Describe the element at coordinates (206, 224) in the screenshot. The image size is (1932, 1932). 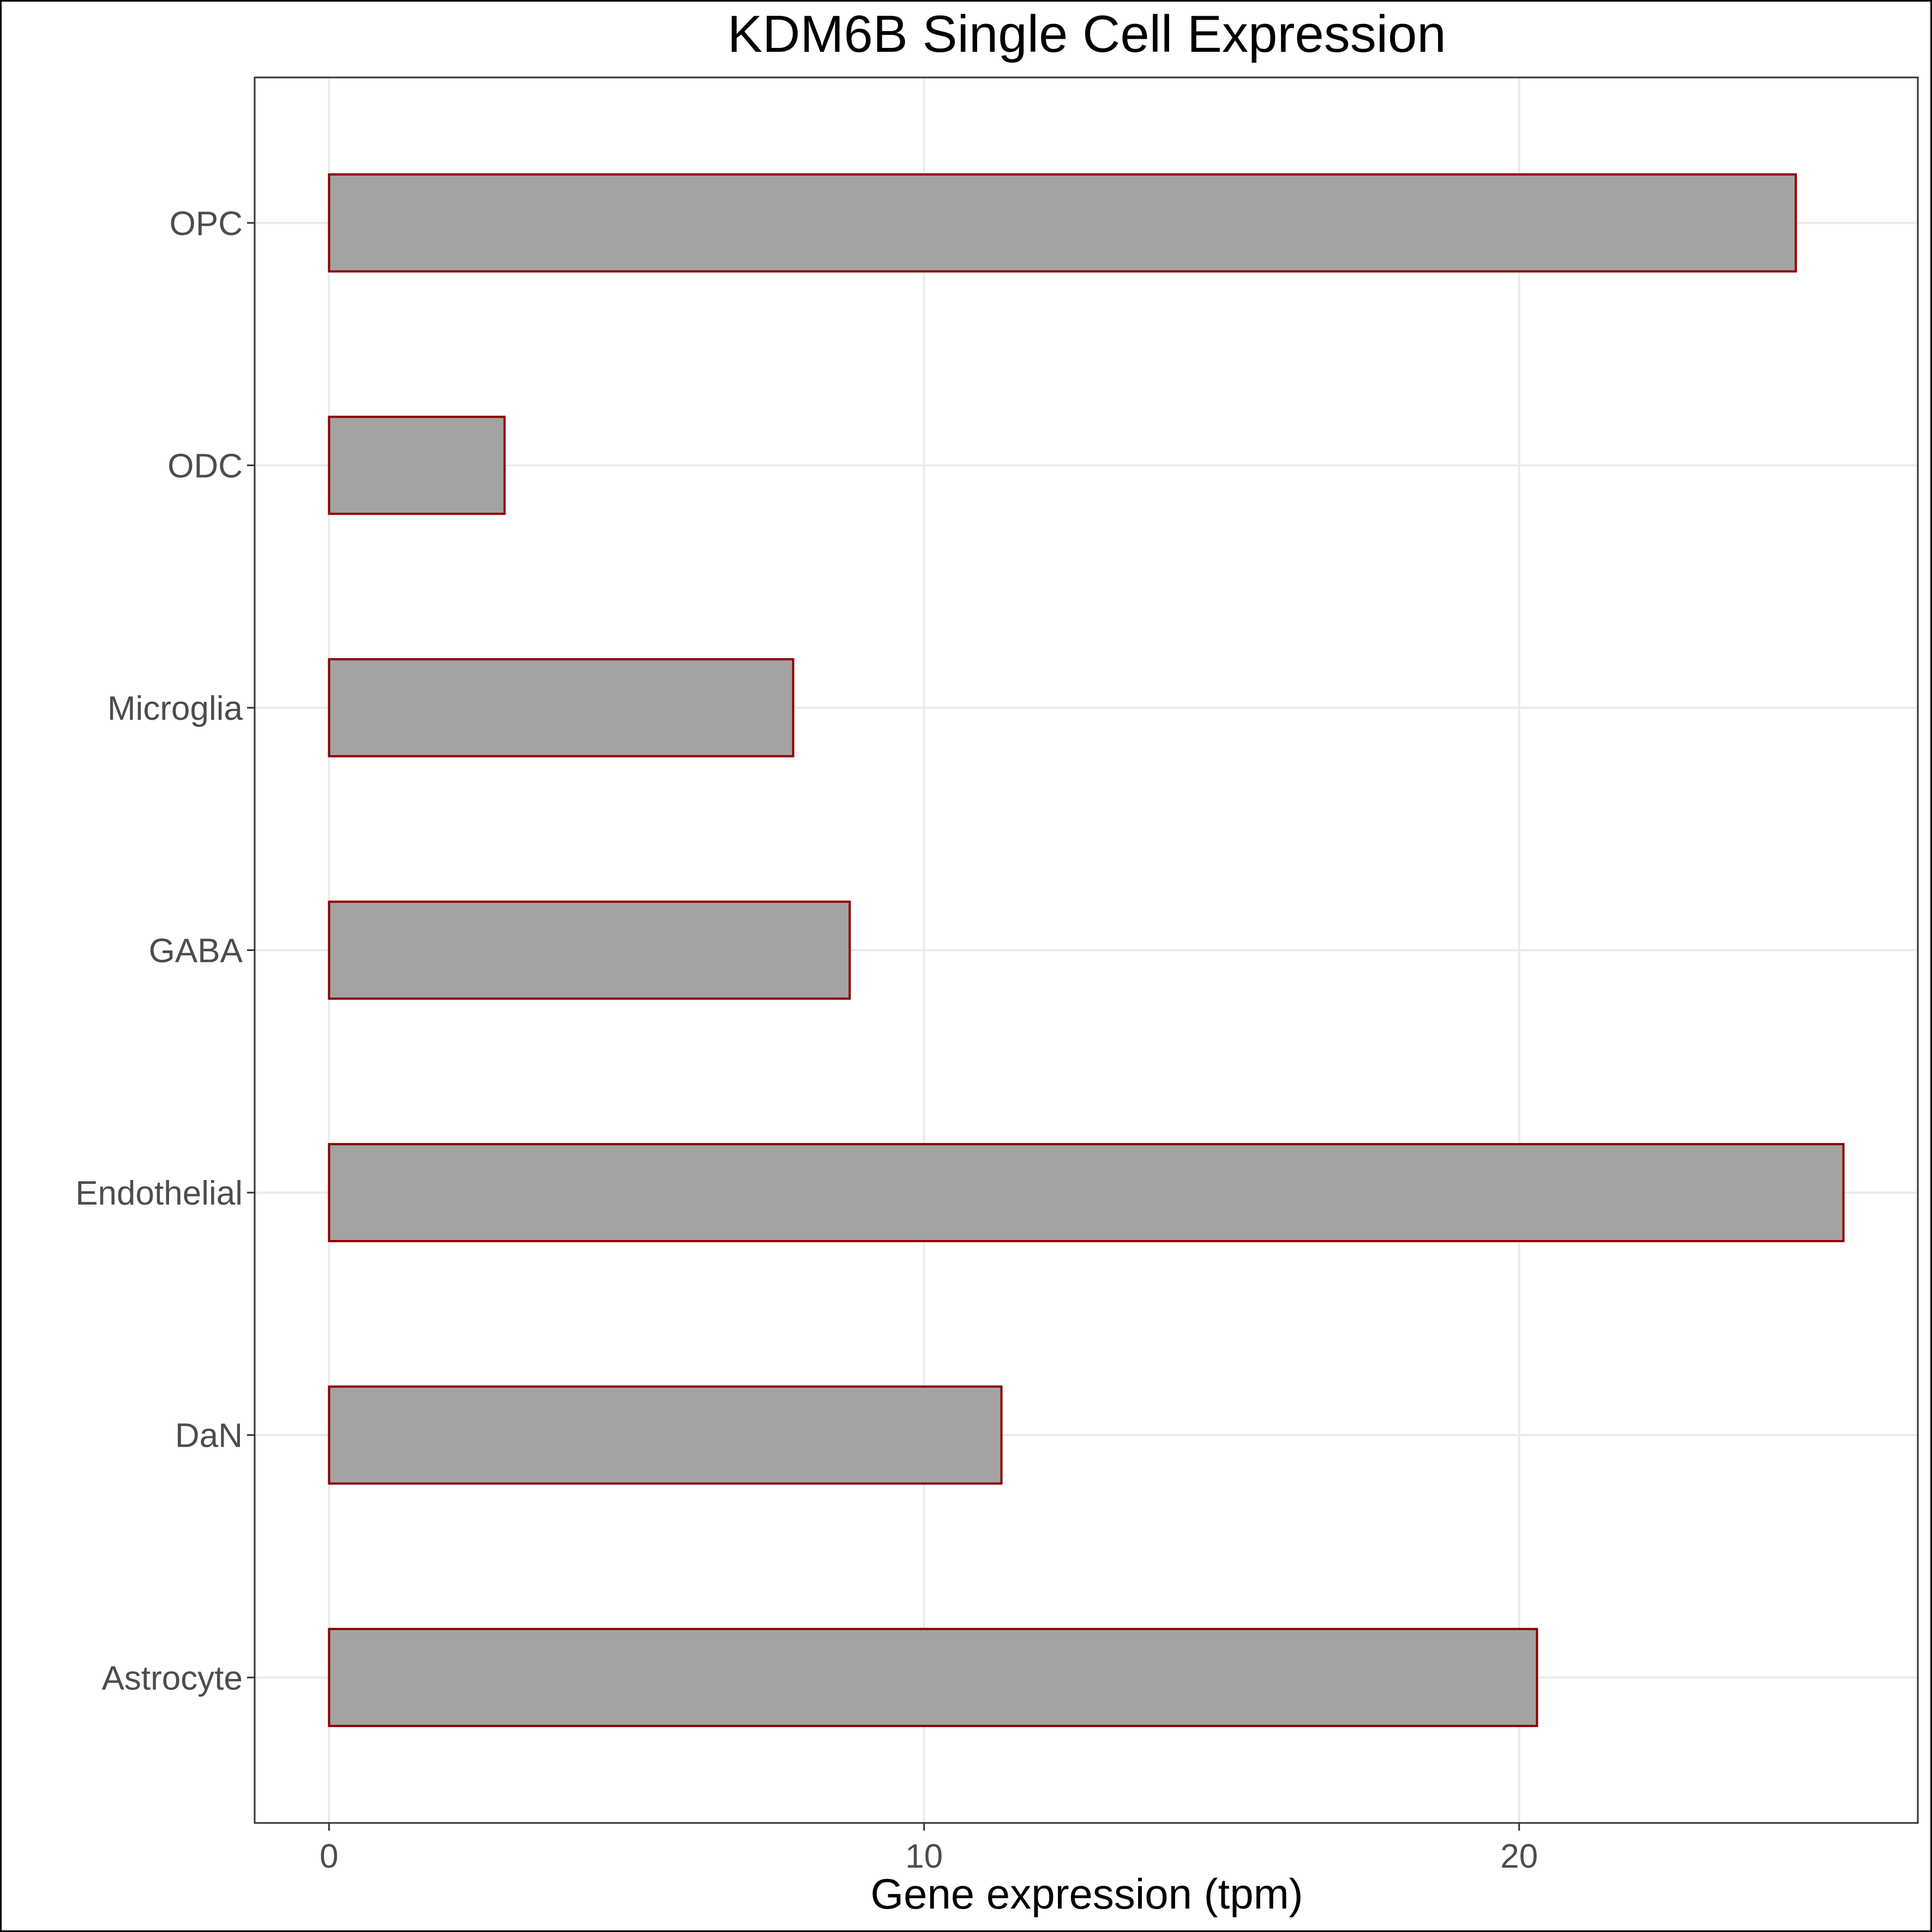
I see `y-tick-label: OPC` at that location.